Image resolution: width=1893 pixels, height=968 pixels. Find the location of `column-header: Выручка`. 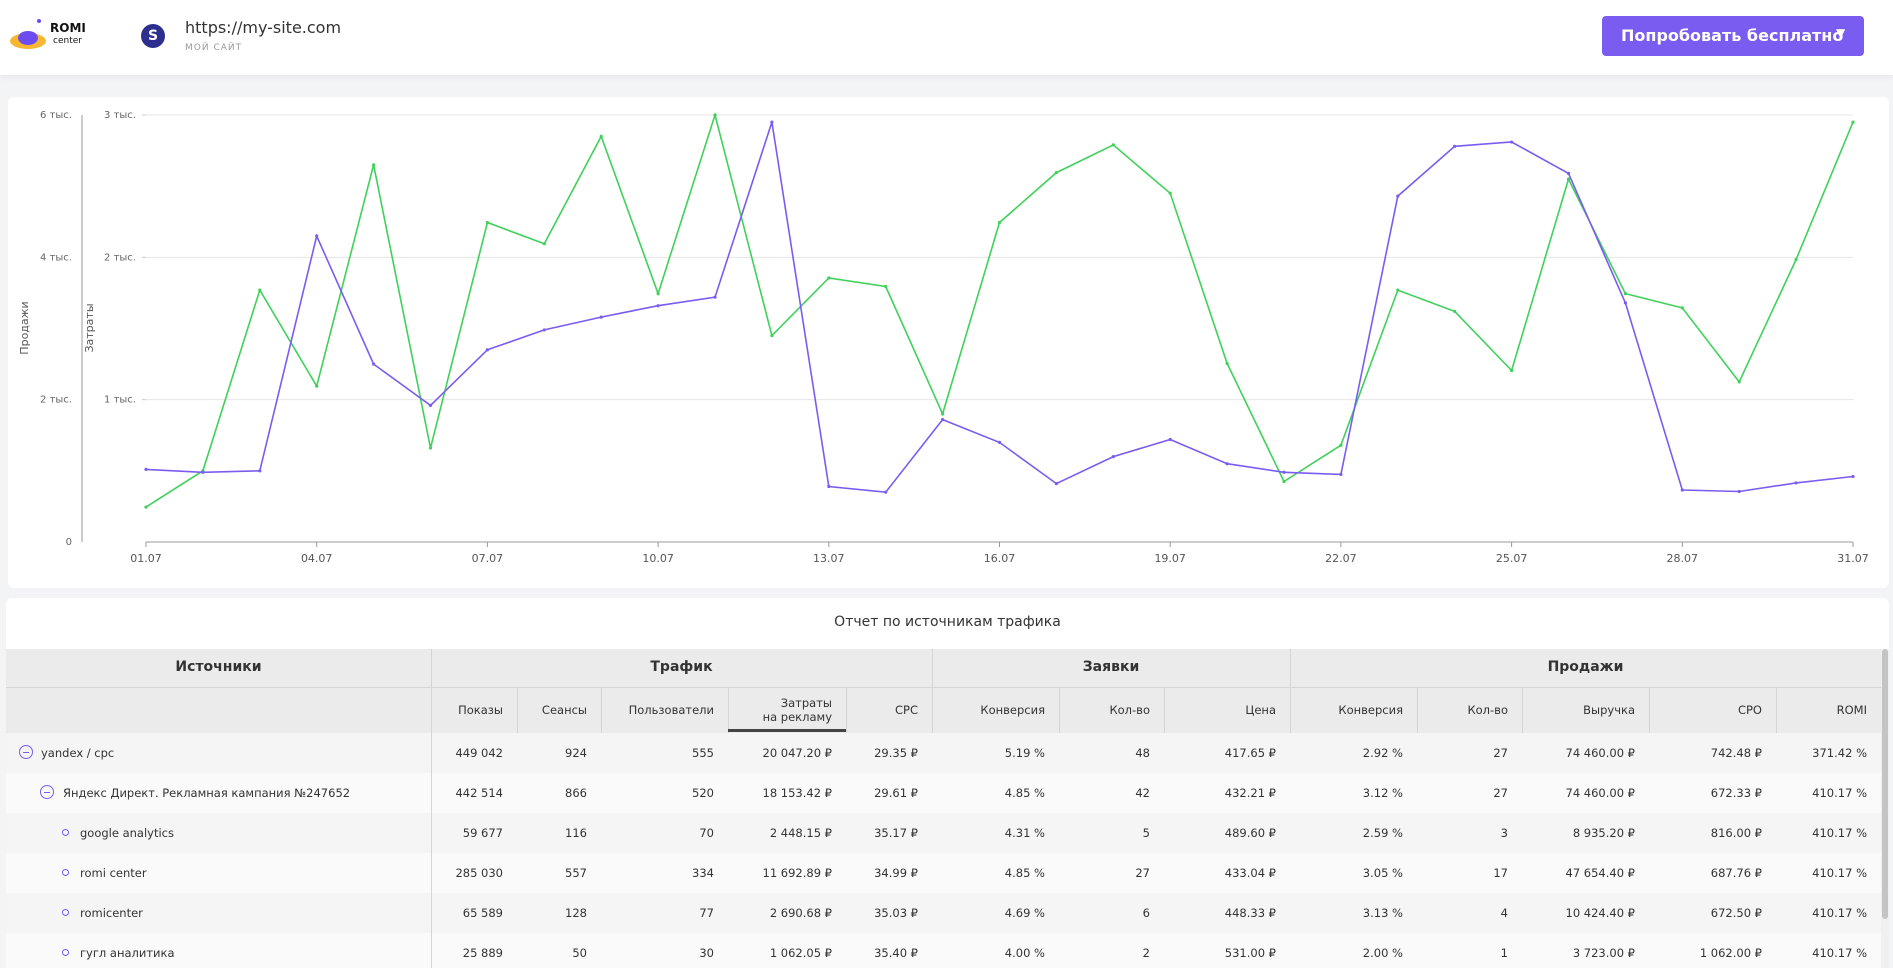

column-header: Выручка is located at coordinates (1609, 710).